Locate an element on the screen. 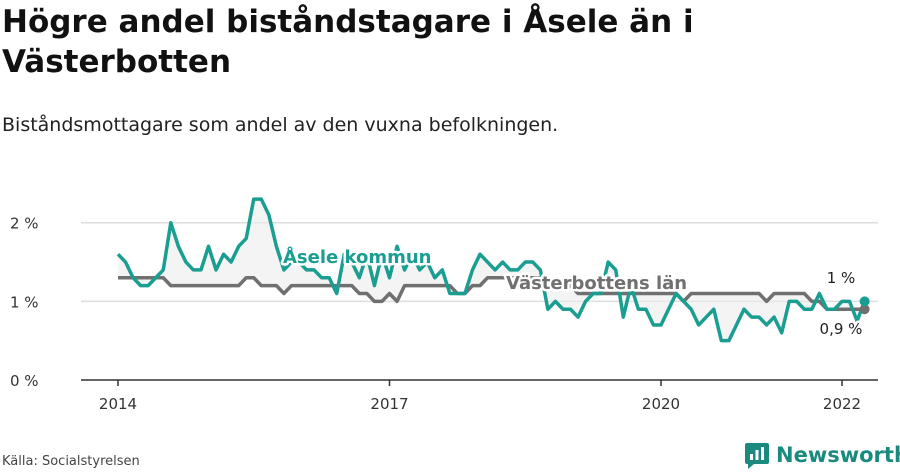 This screenshot has height=474, width=900. series-label-vasterbottens-lan-halo: Västerbottens län is located at coordinates (596, 283).